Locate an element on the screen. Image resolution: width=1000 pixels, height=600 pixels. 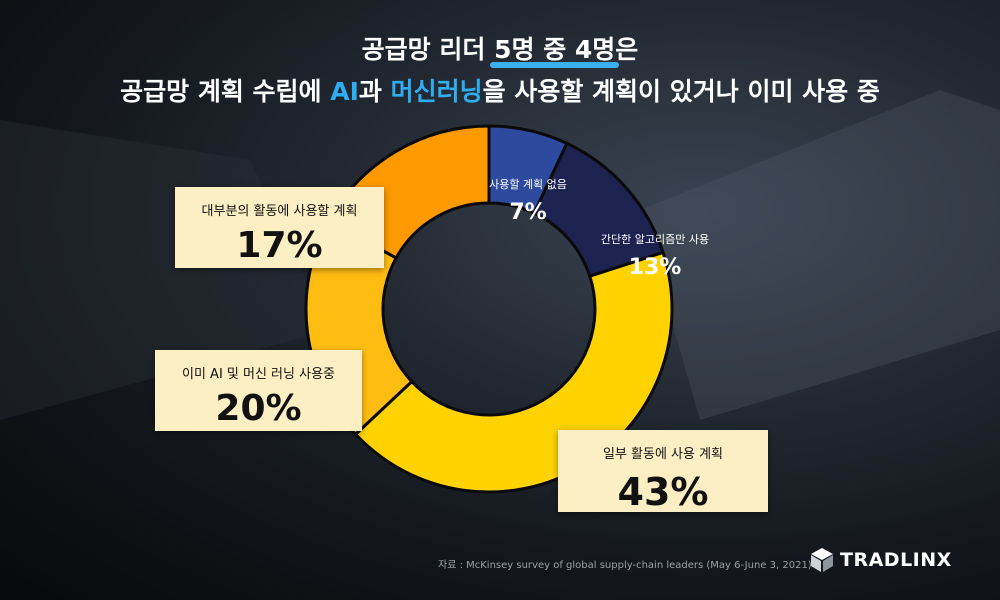
callout-some-activities: 일부 활동에 사용 계획 43% is located at coordinates (663, 472).